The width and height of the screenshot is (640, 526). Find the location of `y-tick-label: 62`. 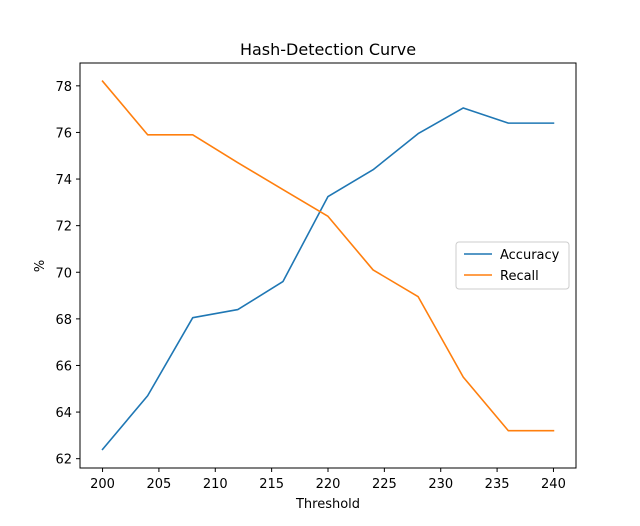

y-tick-label: 62 is located at coordinates (63, 460).